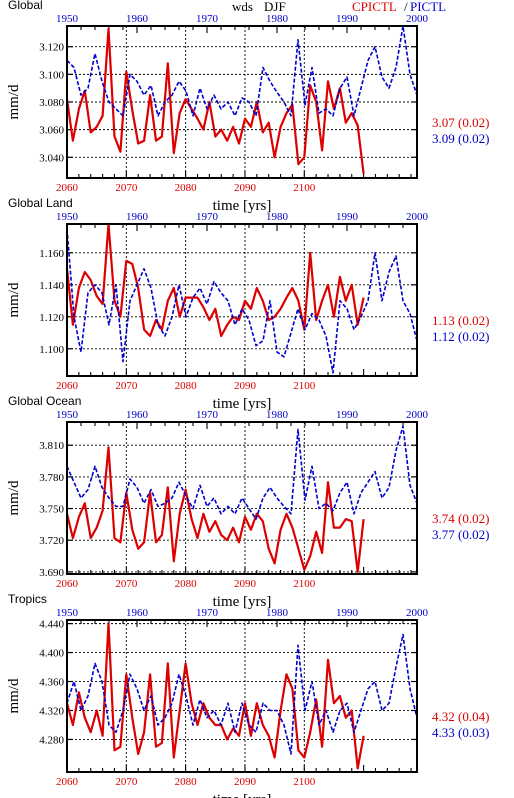 This screenshot has height=798, width=514. What do you see at coordinates (406, 7) in the screenshot?
I see `header-slash: /` at bounding box center [406, 7].